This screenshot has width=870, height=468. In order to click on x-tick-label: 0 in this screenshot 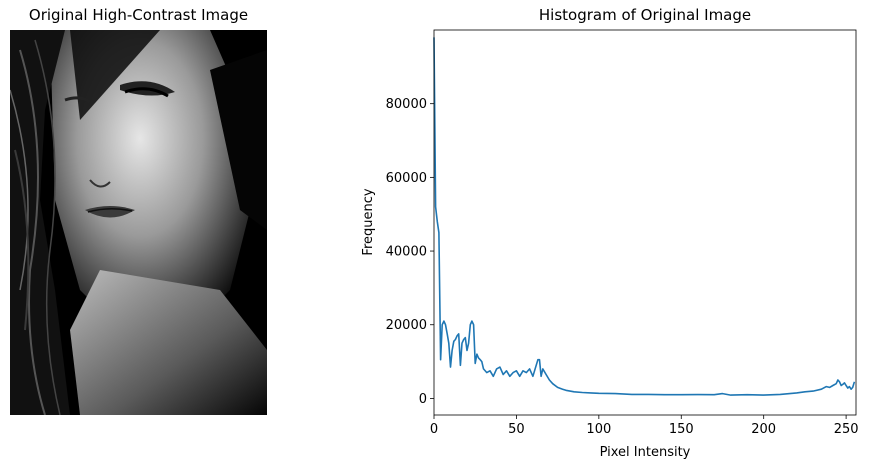, I will do `click(434, 429)`.